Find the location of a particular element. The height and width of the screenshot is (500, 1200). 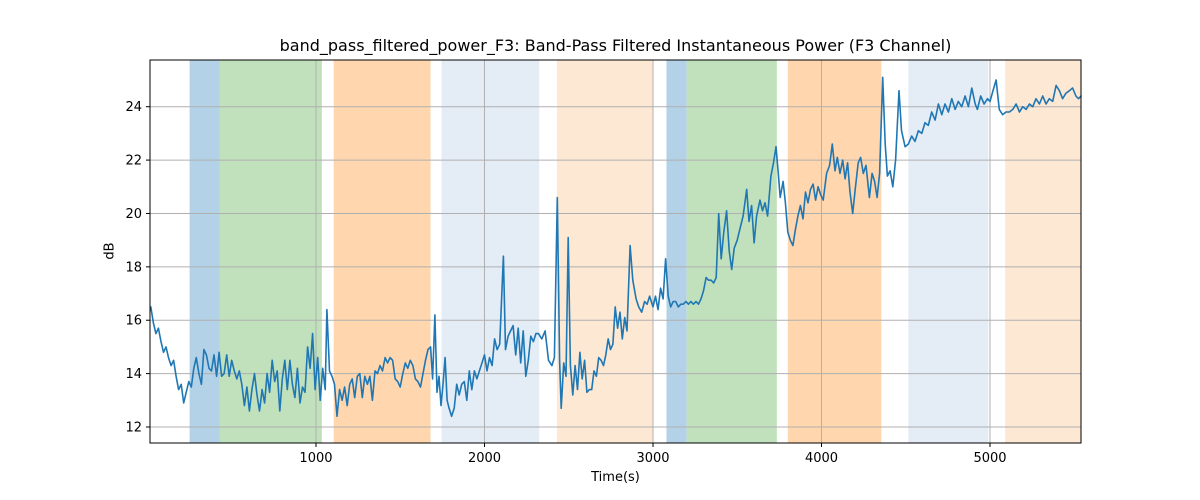

y-tick-label: 16 is located at coordinates (133, 321).